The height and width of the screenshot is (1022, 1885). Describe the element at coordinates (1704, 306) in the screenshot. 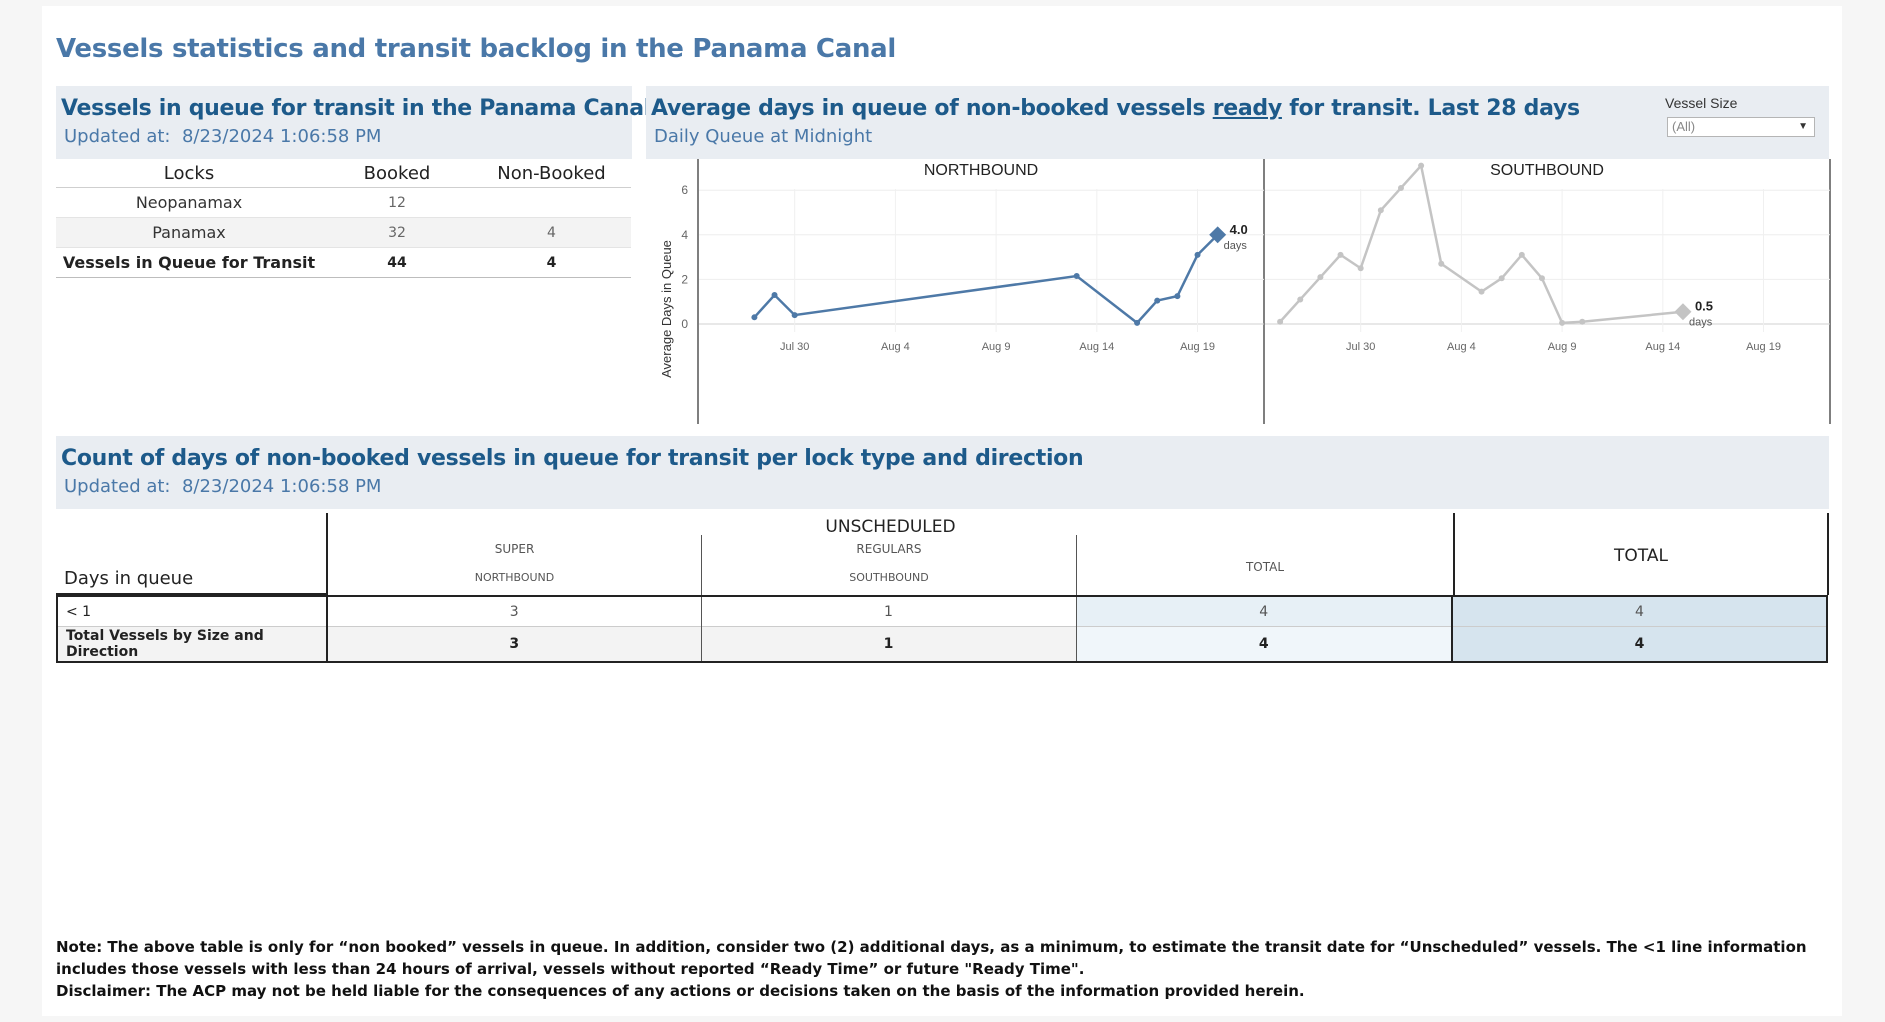

I see `last-value-label: 0.5` at that location.